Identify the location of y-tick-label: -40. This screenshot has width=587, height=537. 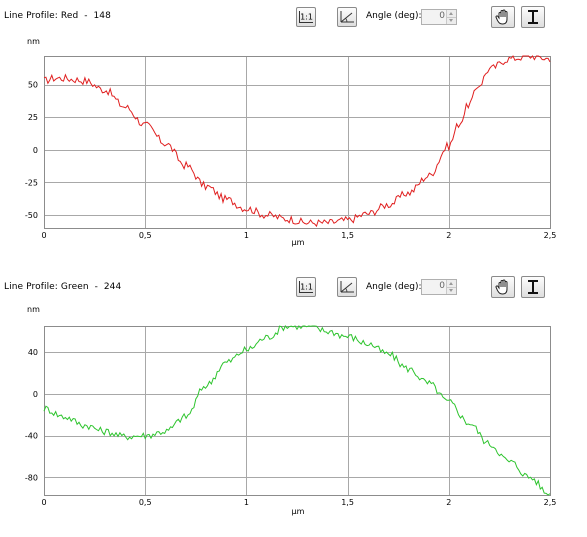
(31, 436).